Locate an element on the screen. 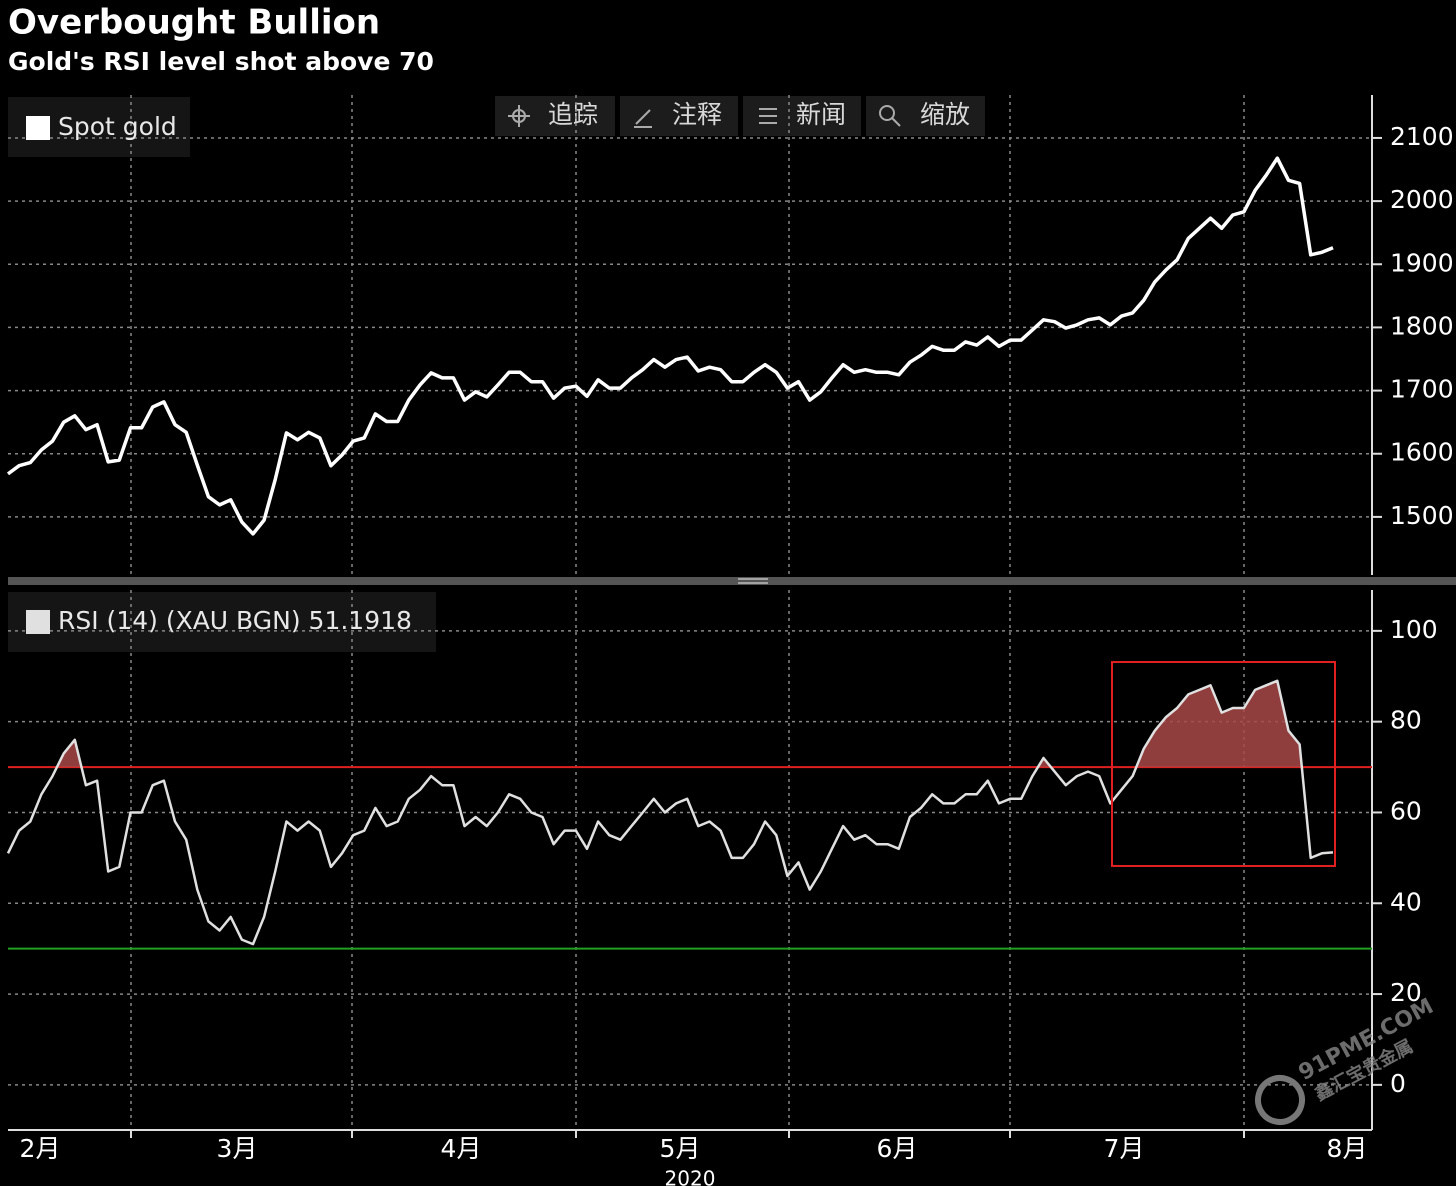 The width and height of the screenshot is (1456, 1186). tool-icons is located at coordinates (704, 116).